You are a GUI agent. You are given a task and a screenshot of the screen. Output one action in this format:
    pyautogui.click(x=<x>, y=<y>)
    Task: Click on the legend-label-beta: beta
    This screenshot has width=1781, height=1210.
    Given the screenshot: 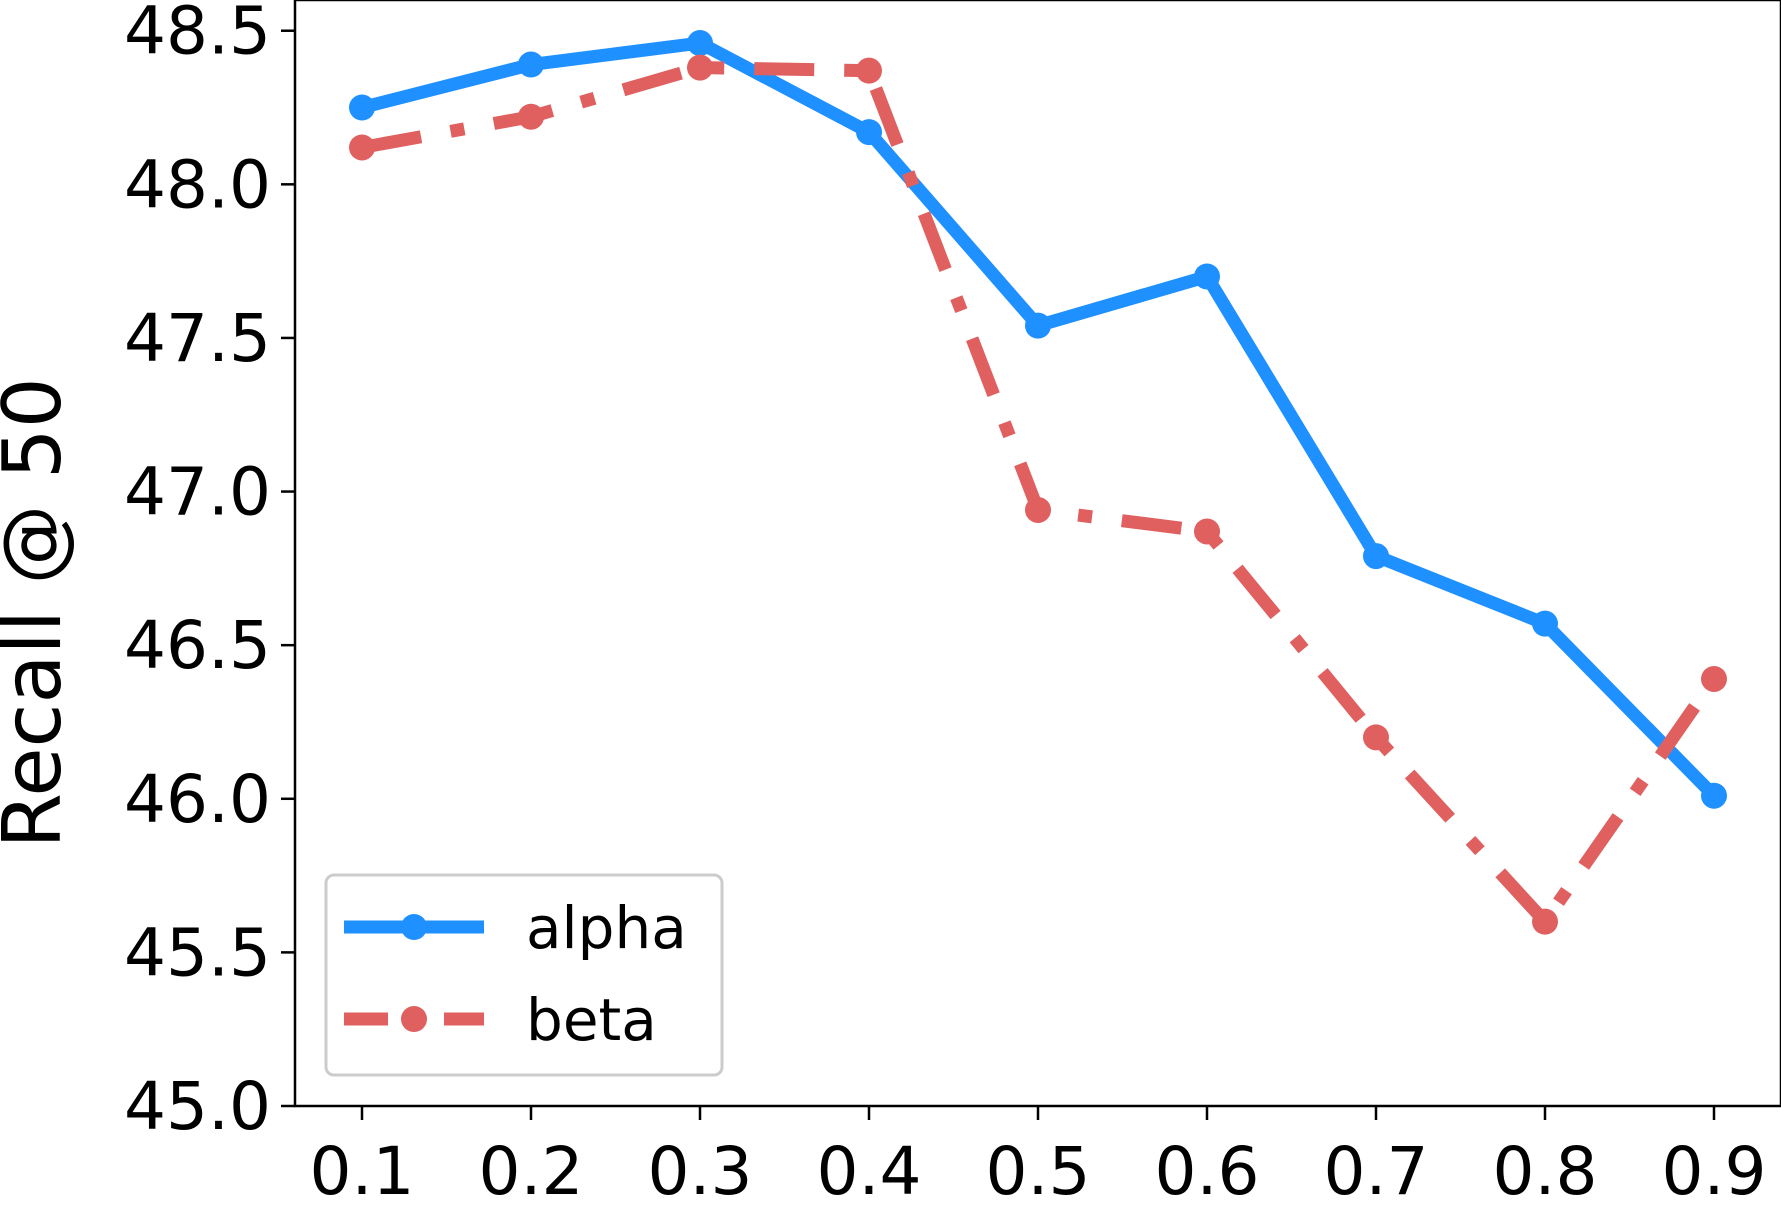 What is the action you would take?
    pyautogui.click(x=591, y=1020)
    